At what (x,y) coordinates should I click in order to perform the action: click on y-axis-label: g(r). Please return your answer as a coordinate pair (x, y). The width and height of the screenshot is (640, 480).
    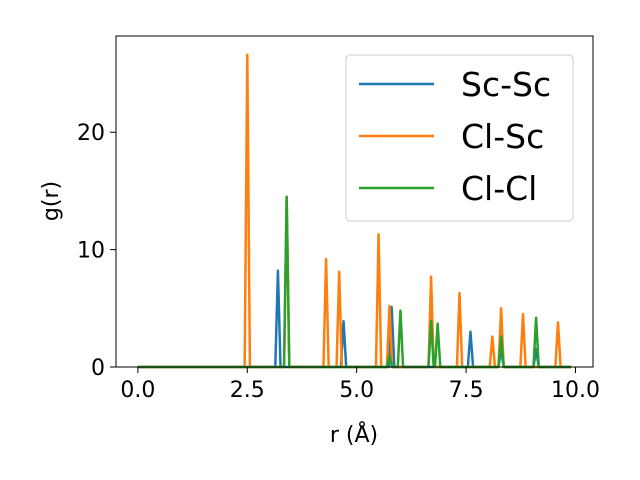
    Looking at the image, I should click on (51, 201).